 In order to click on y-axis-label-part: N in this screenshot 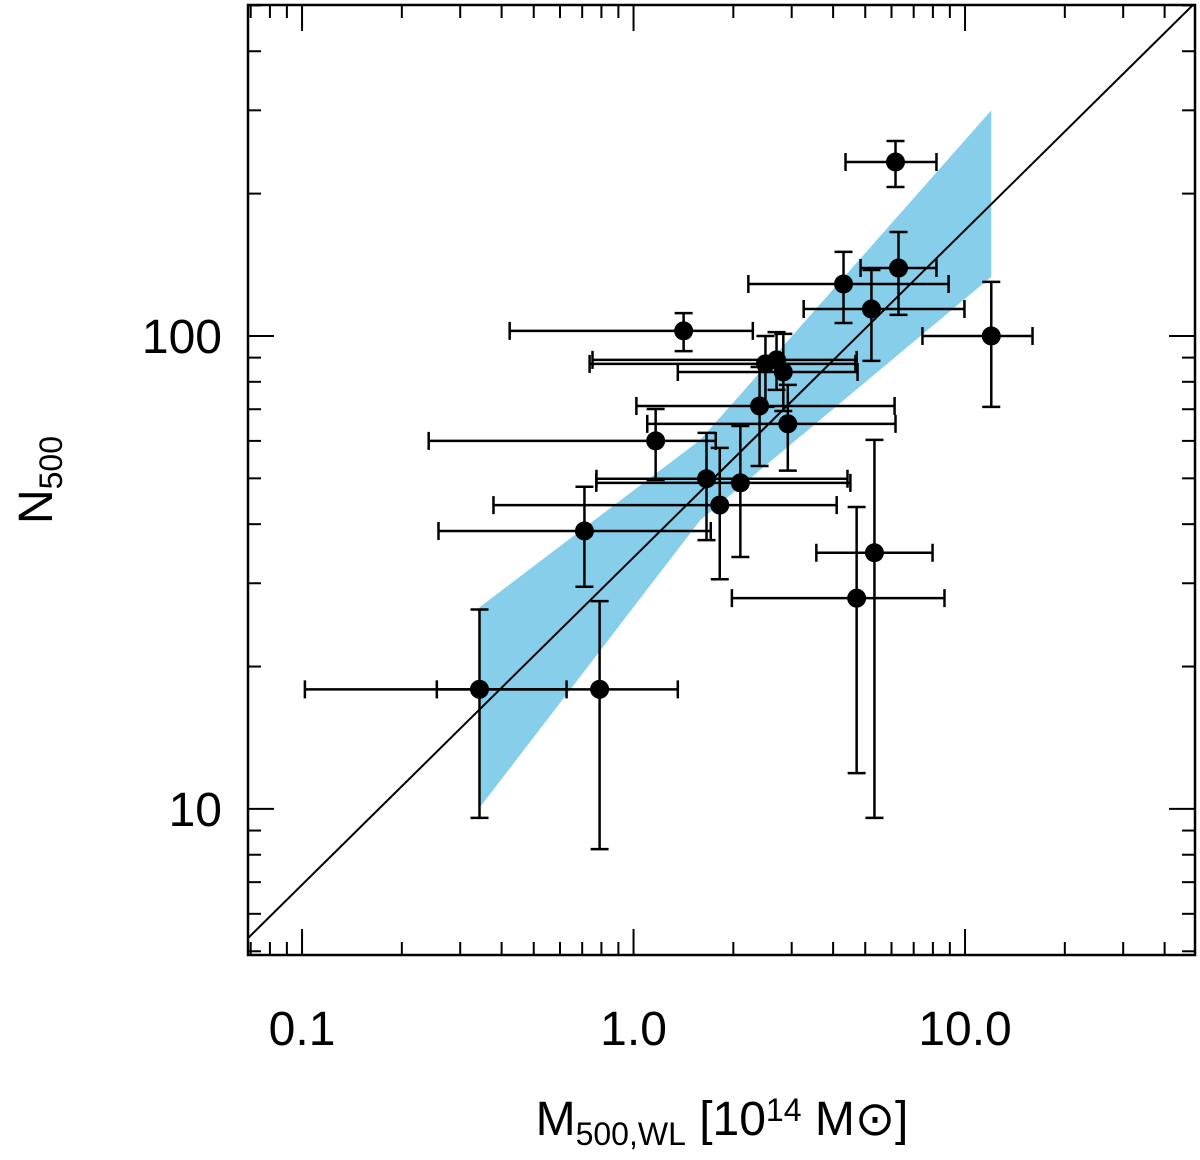, I will do `click(36, 506)`.